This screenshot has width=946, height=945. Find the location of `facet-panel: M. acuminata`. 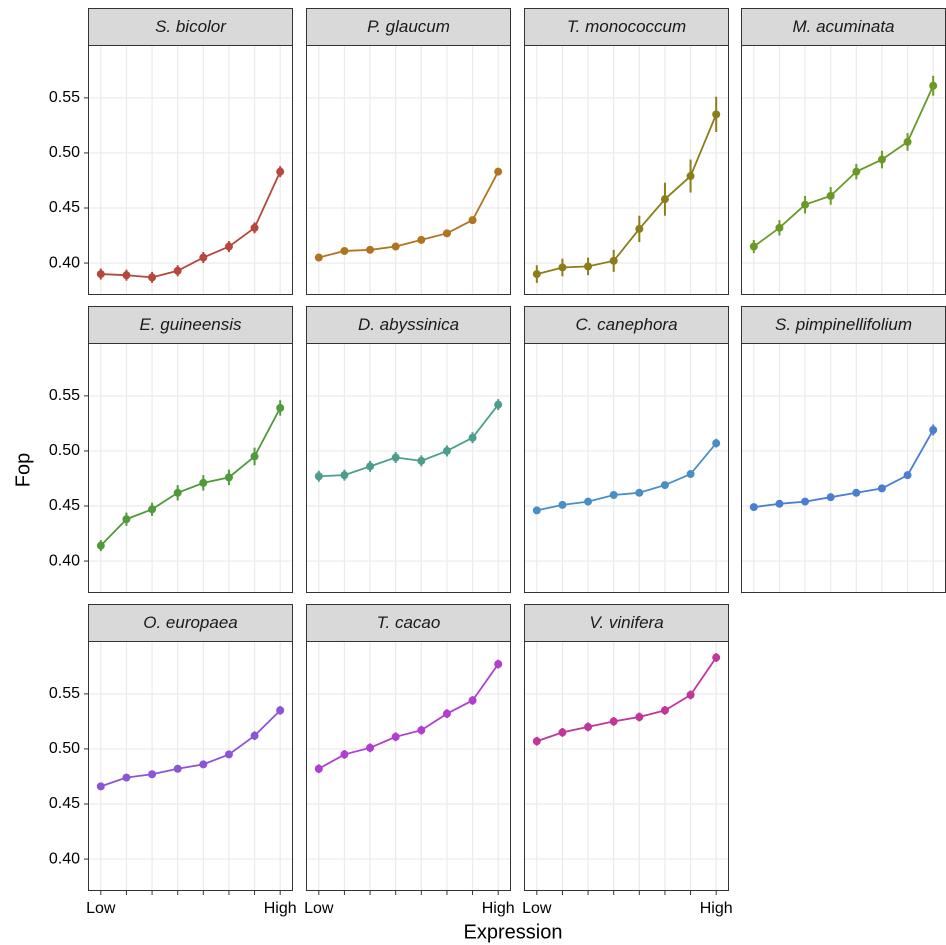

facet-panel: M. acuminata is located at coordinates (843, 151).